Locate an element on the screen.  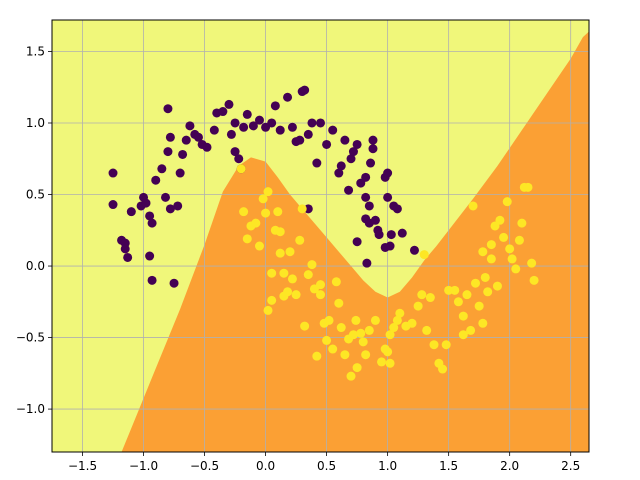
x-tick-label: −1.0 is located at coordinates (143, 466).